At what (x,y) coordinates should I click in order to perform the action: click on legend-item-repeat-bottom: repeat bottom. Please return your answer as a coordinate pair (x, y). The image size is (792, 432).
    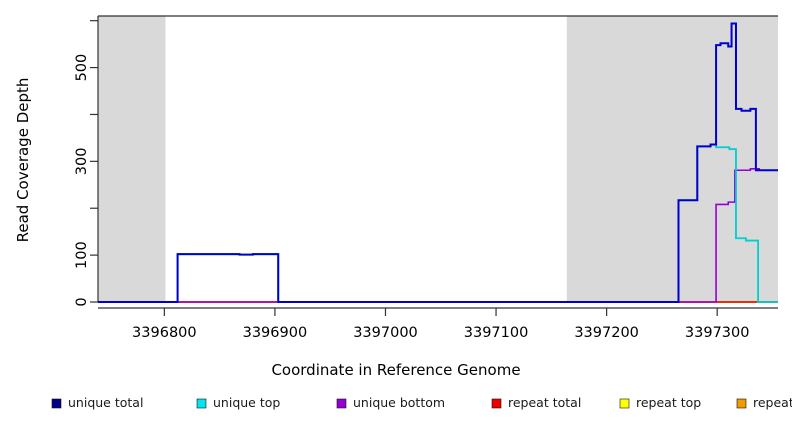
    Looking at the image, I should click on (764, 402).